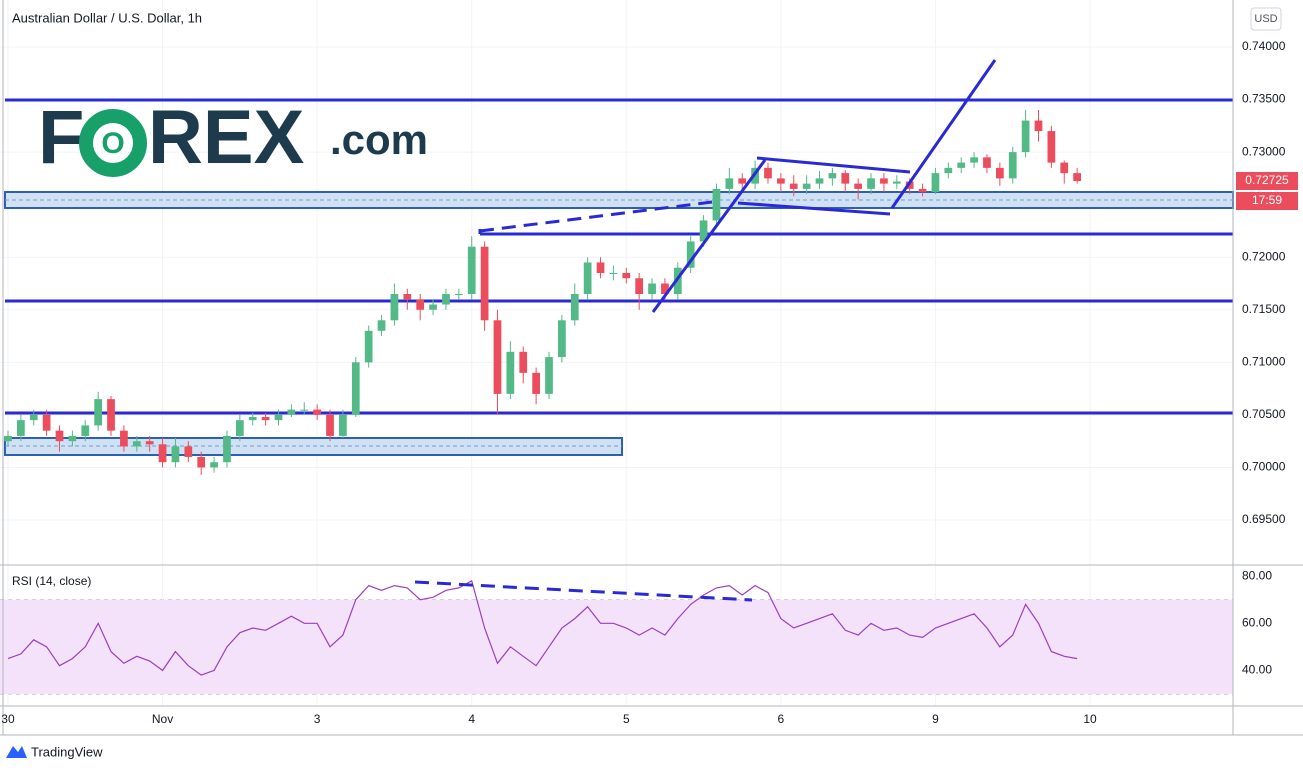 Image resolution: width=1303 pixels, height=772 pixels. I want to click on x-tick-label: 4, so click(471, 719).